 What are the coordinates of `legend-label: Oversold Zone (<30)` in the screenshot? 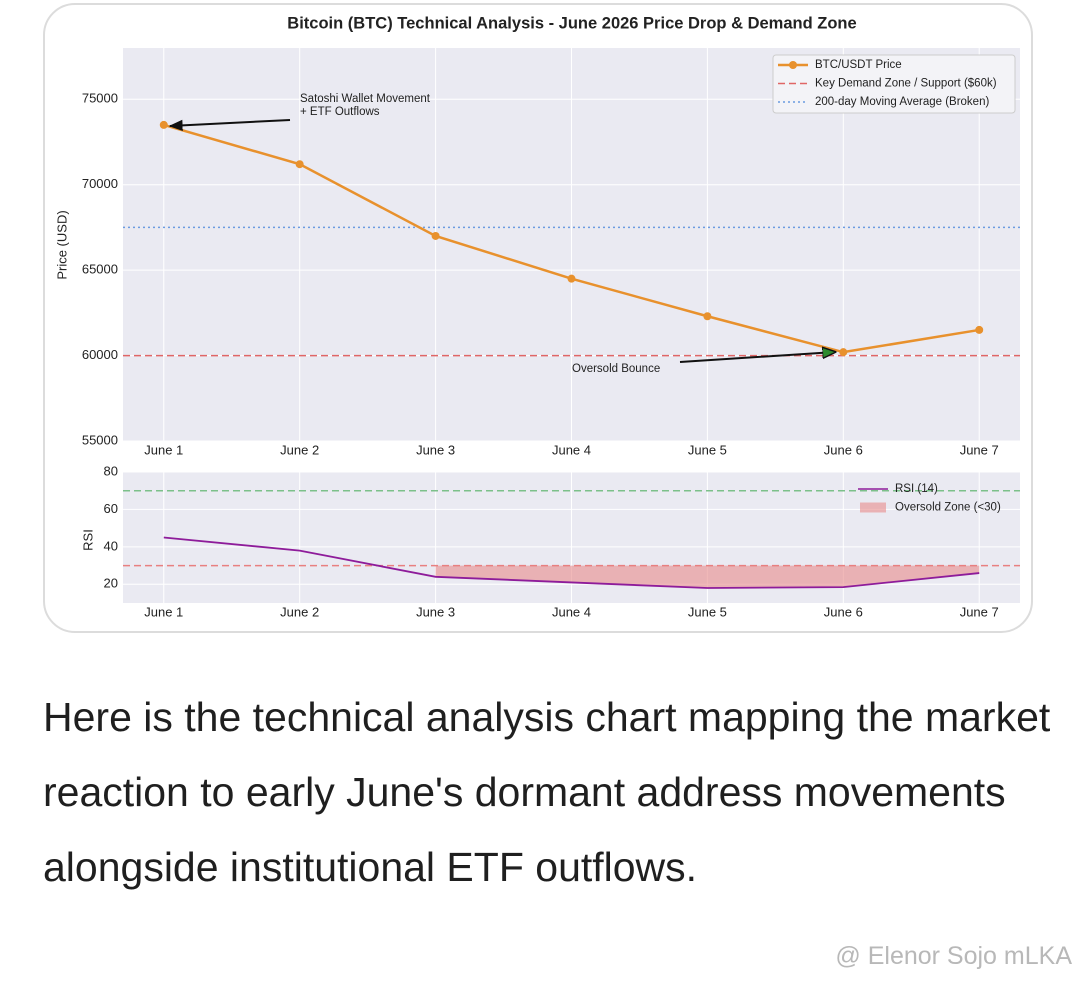 It's located at (948, 508).